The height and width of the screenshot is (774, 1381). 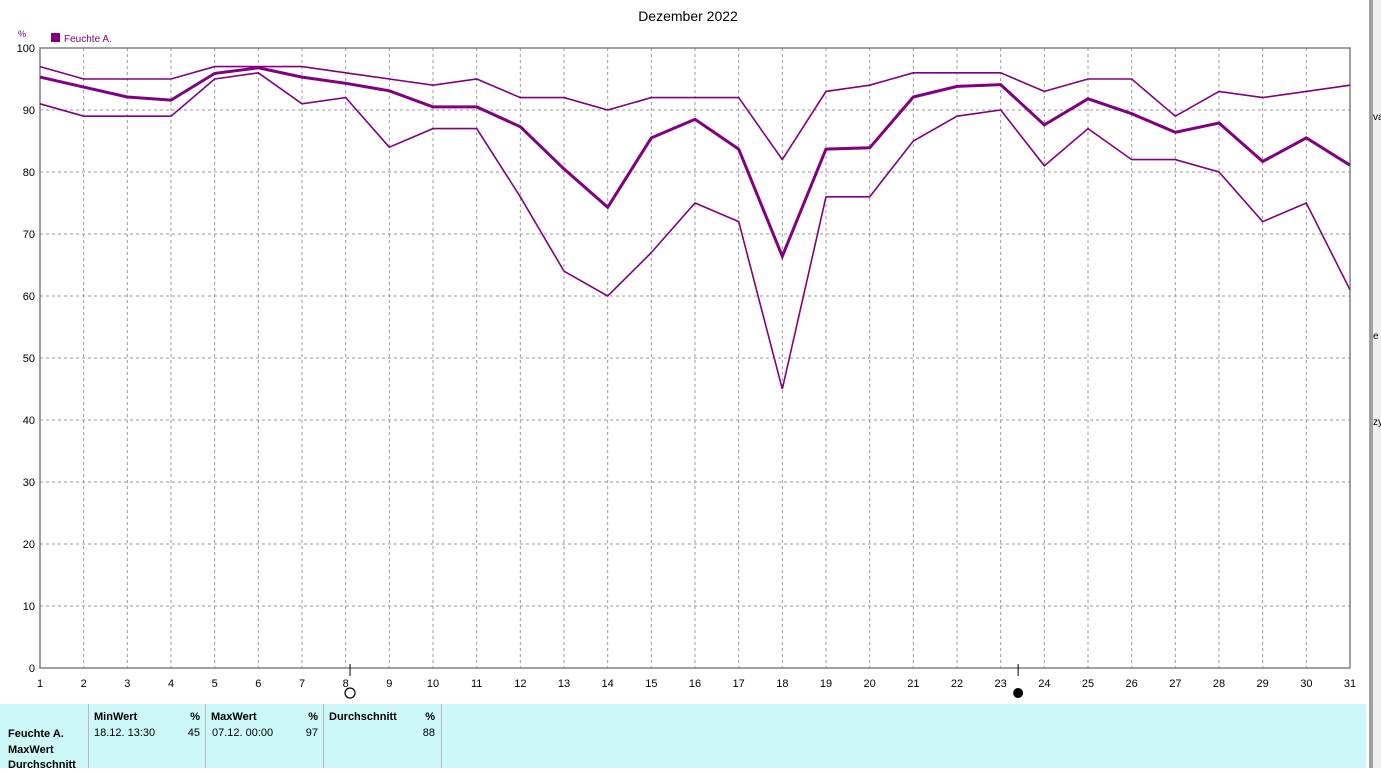 What do you see at coordinates (234, 717) in the screenshot?
I see `stats-header: MaxWert` at bounding box center [234, 717].